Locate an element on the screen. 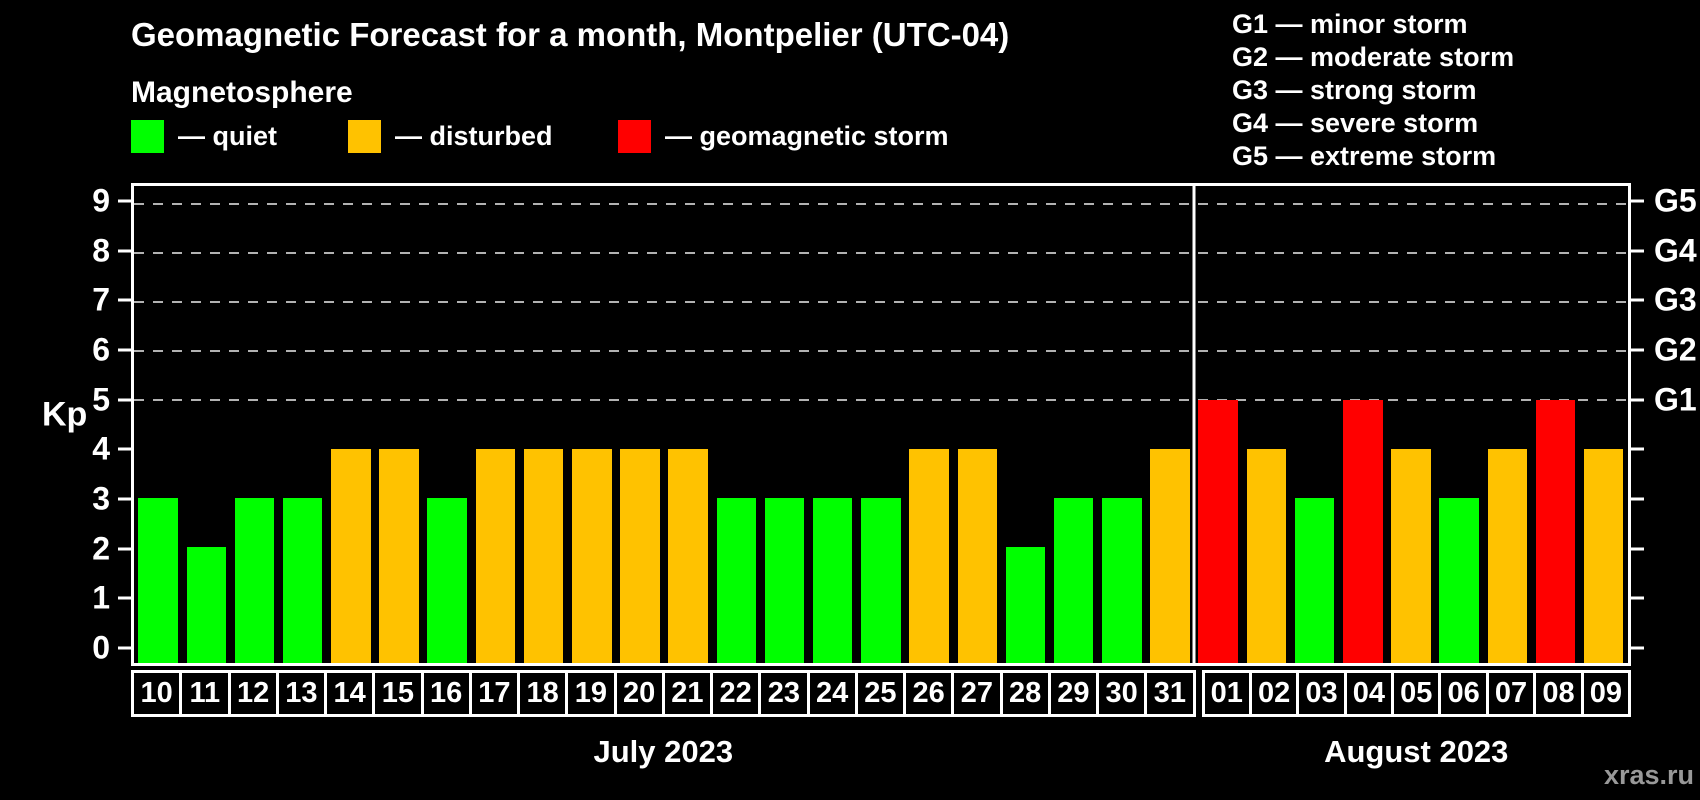 The height and width of the screenshot is (800, 1700). xras-watermark: xras.ru is located at coordinates (1648, 775).